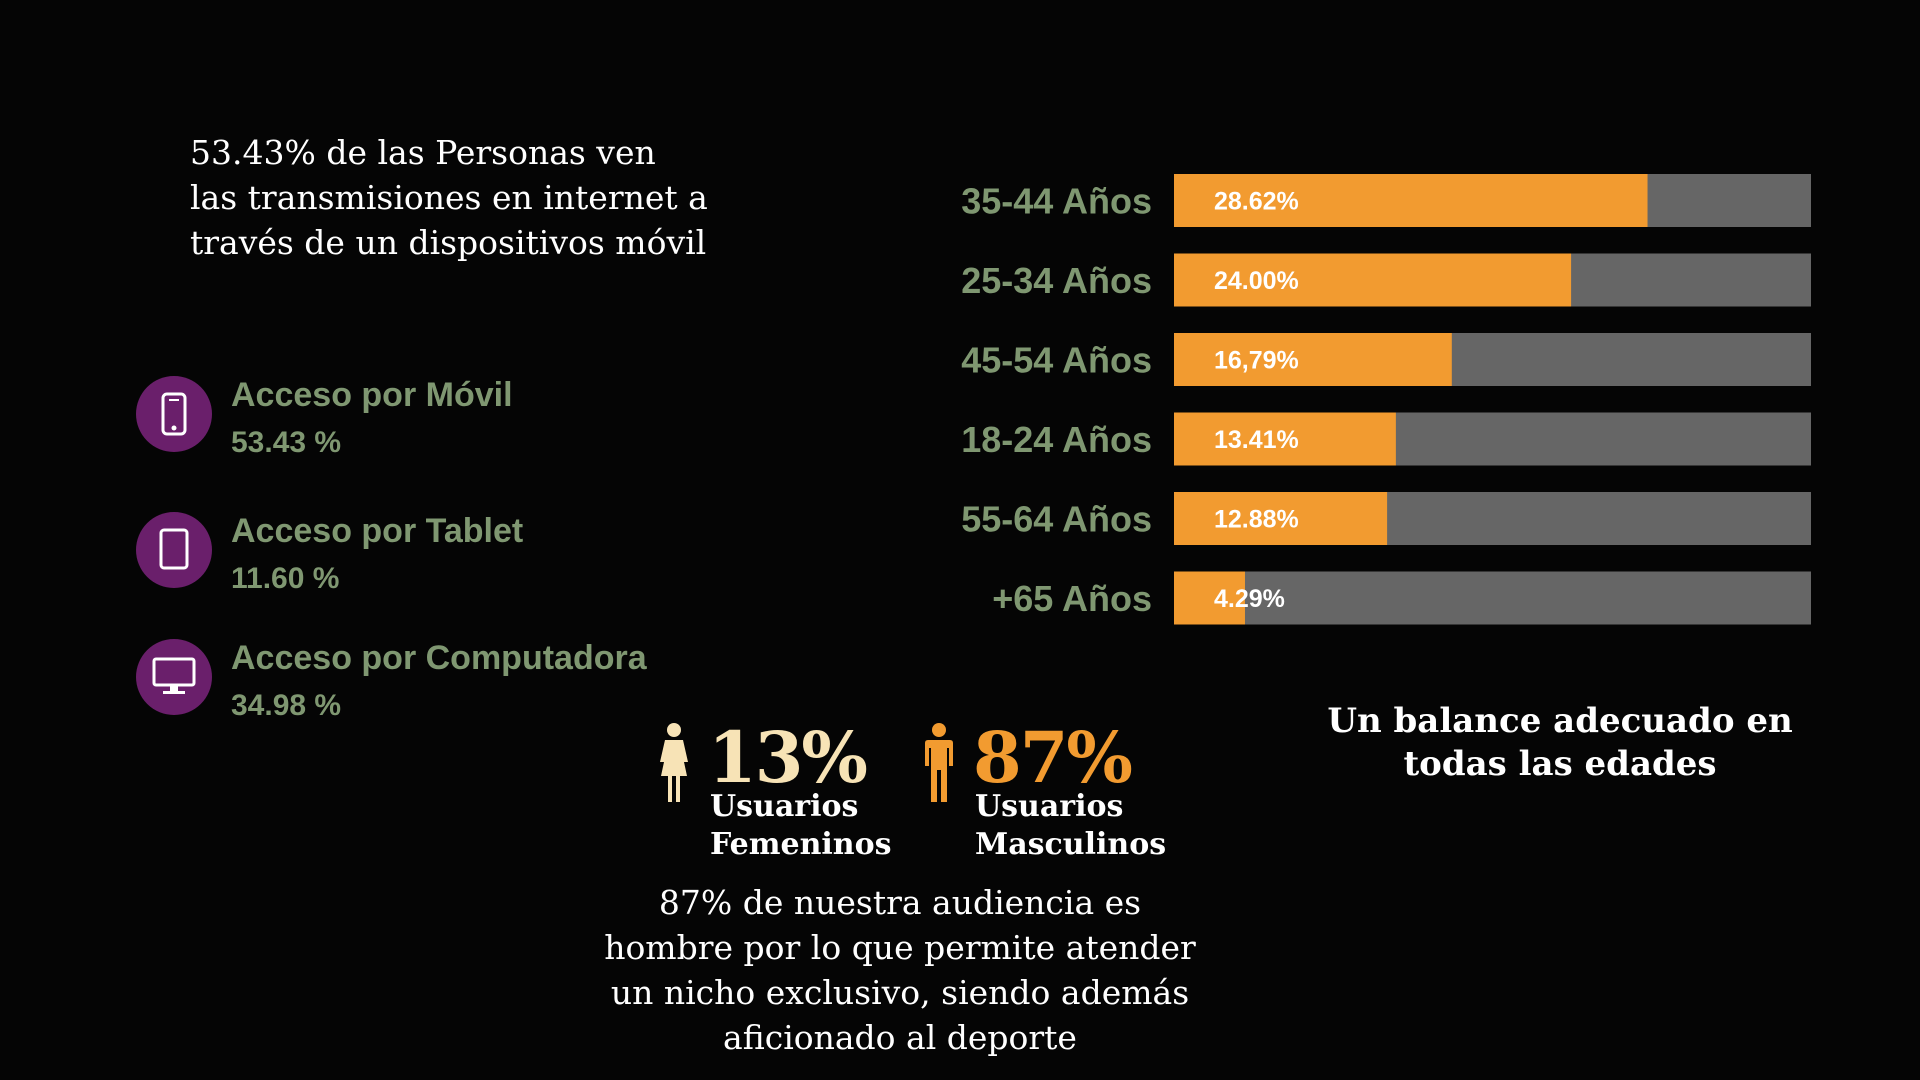 This screenshot has width=1920, height=1080. I want to click on access-tablet-value: 11.60 %, so click(285, 578).